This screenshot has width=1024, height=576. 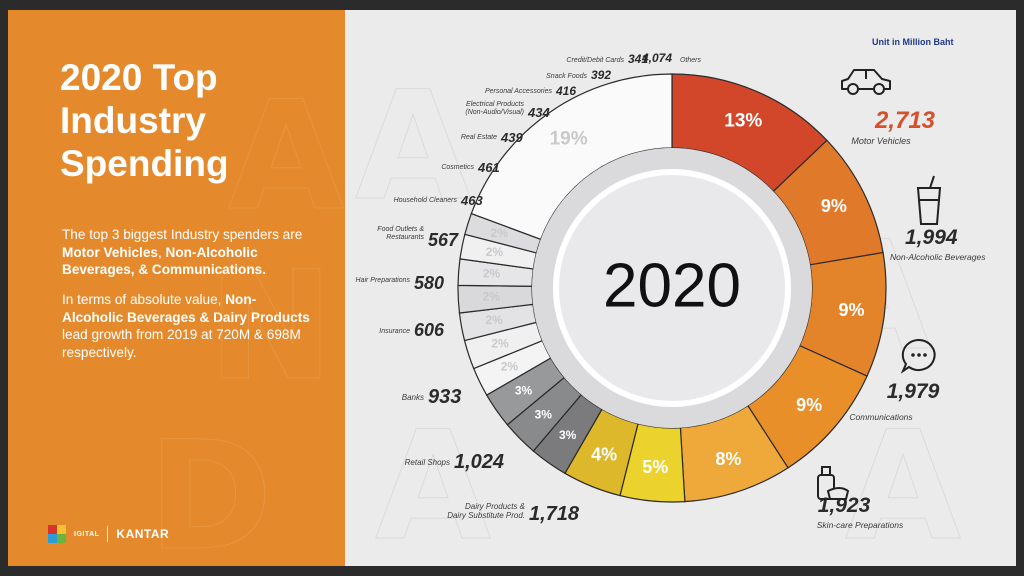 What do you see at coordinates (519, 91) in the screenshot?
I see `segment-category-label: Personal Accessories` at bounding box center [519, 91].